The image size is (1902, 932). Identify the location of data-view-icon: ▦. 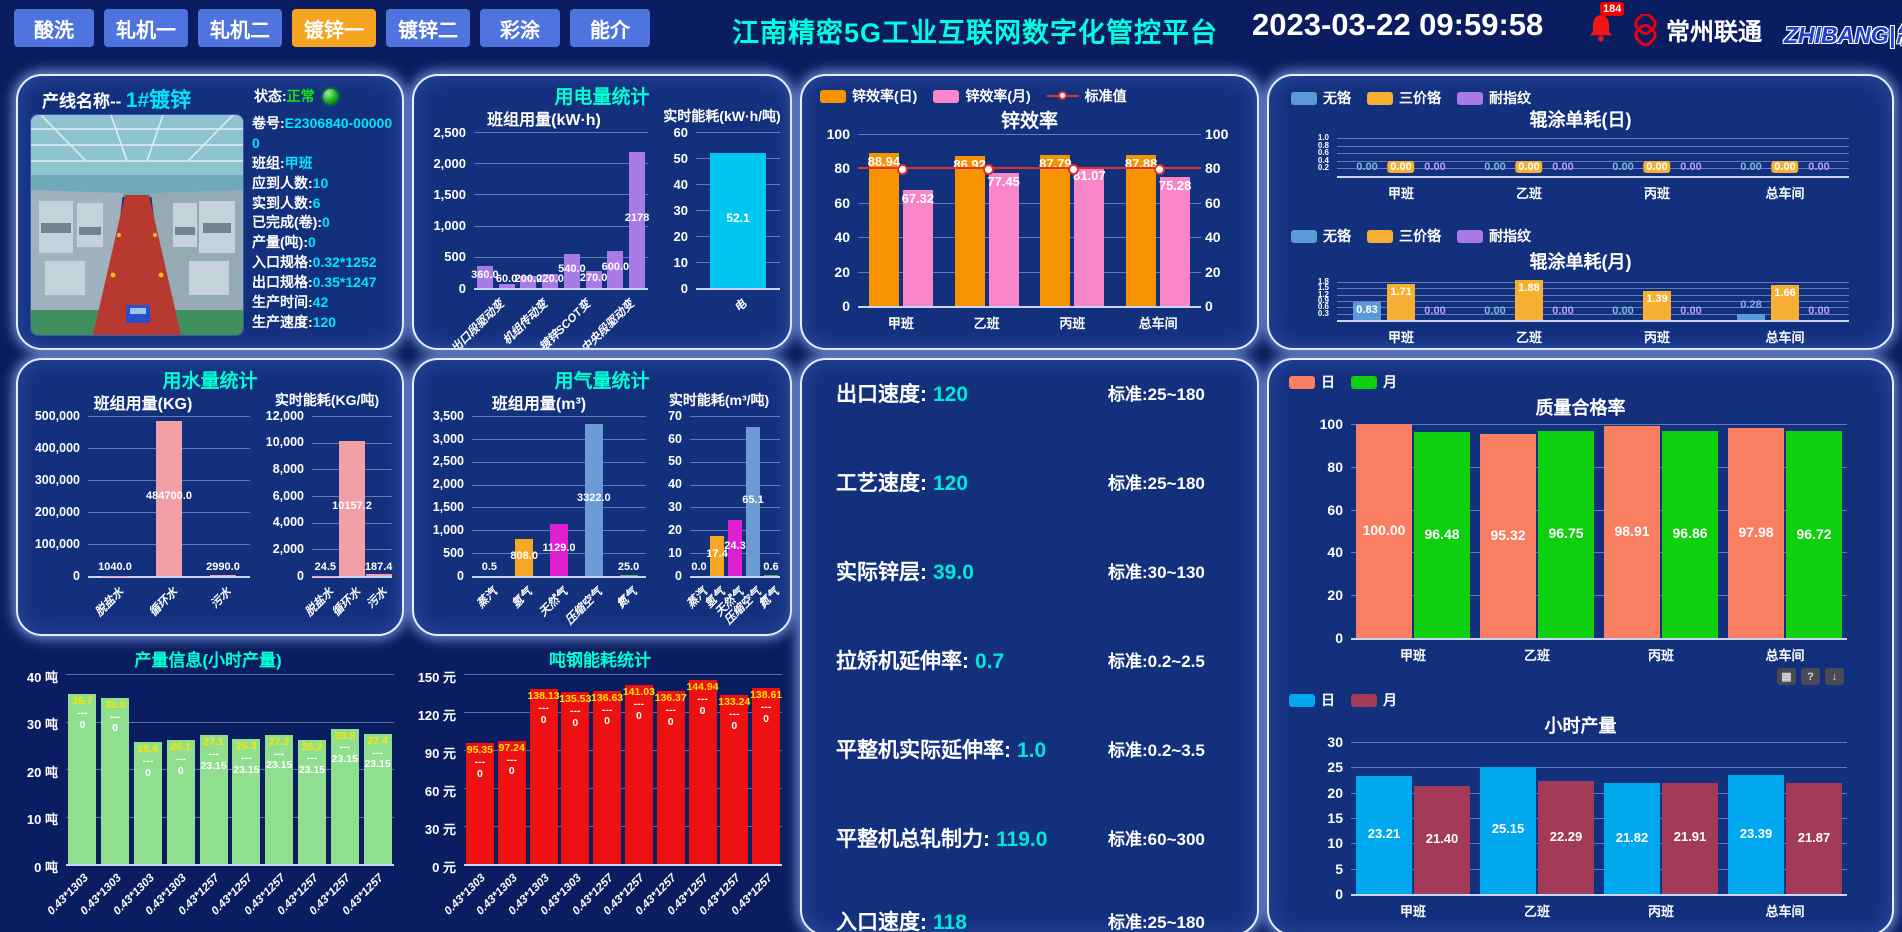
(1786, 676).